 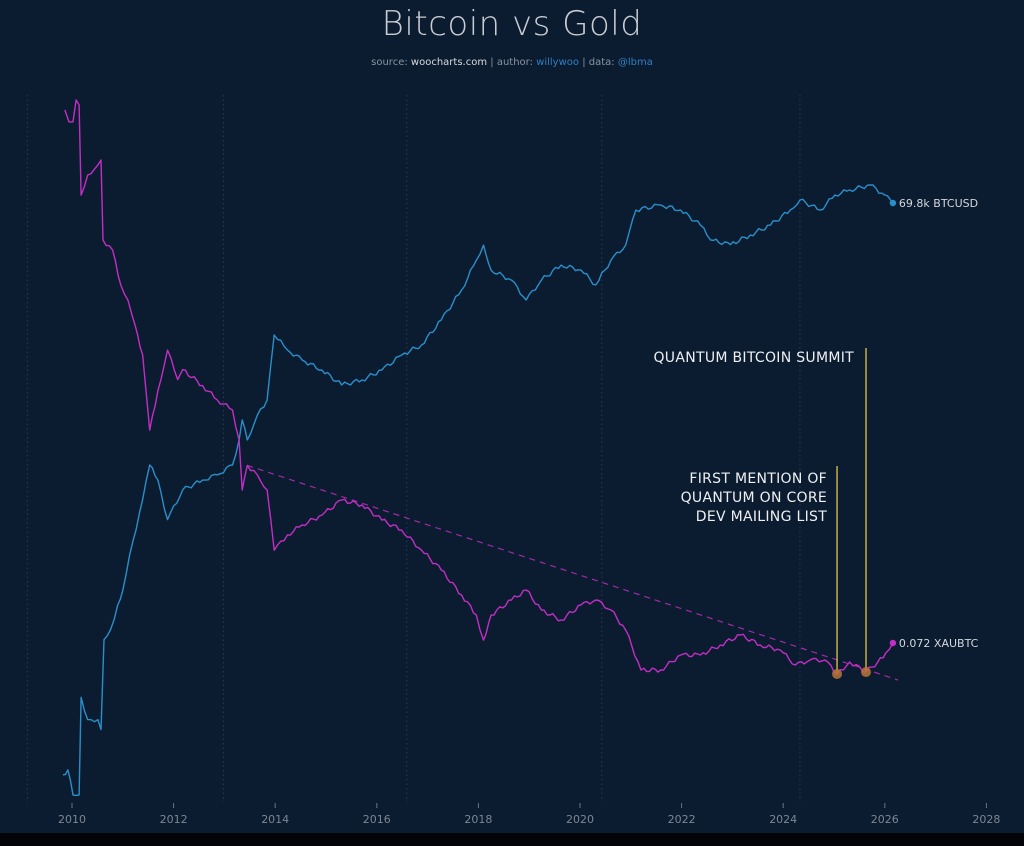 What do you see at coordinates (761, 517) in the screenshot?
I see `annotation-text: DEV MAILING LIST` at bounding box center [761, 517].